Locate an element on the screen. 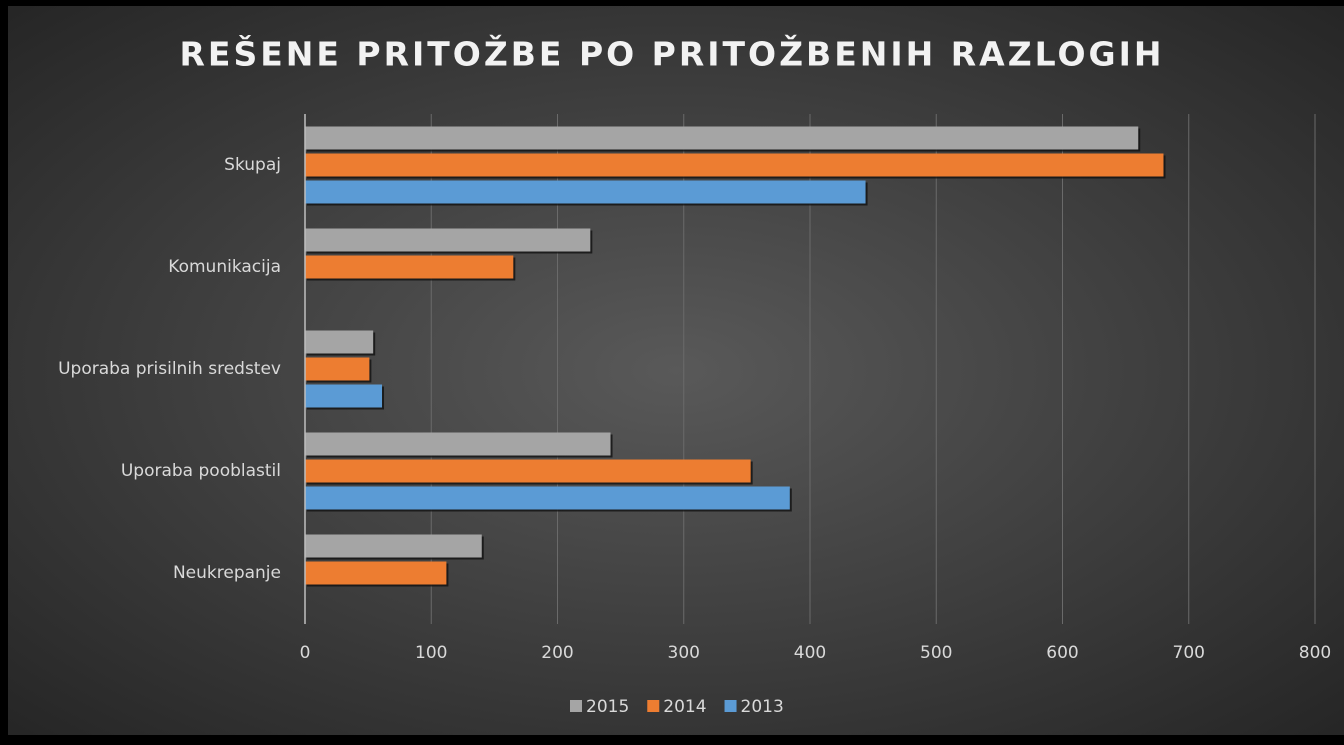 The height and width of the screenshot is (745, 1344). legend-label: 2014 is located at coordinates (684, 707).